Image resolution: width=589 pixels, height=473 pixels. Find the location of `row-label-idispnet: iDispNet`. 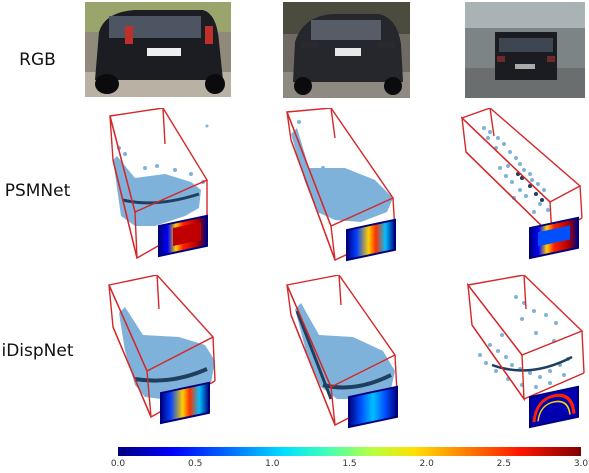

row-label-idispnet: iDispNet is located at coordinates (37, 351).